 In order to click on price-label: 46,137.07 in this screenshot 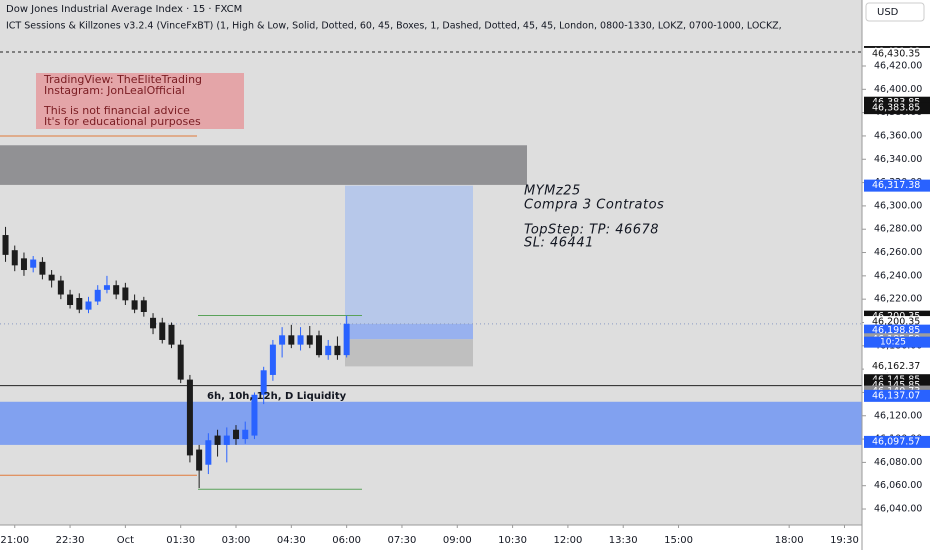, I will do `click(896, 395)`.